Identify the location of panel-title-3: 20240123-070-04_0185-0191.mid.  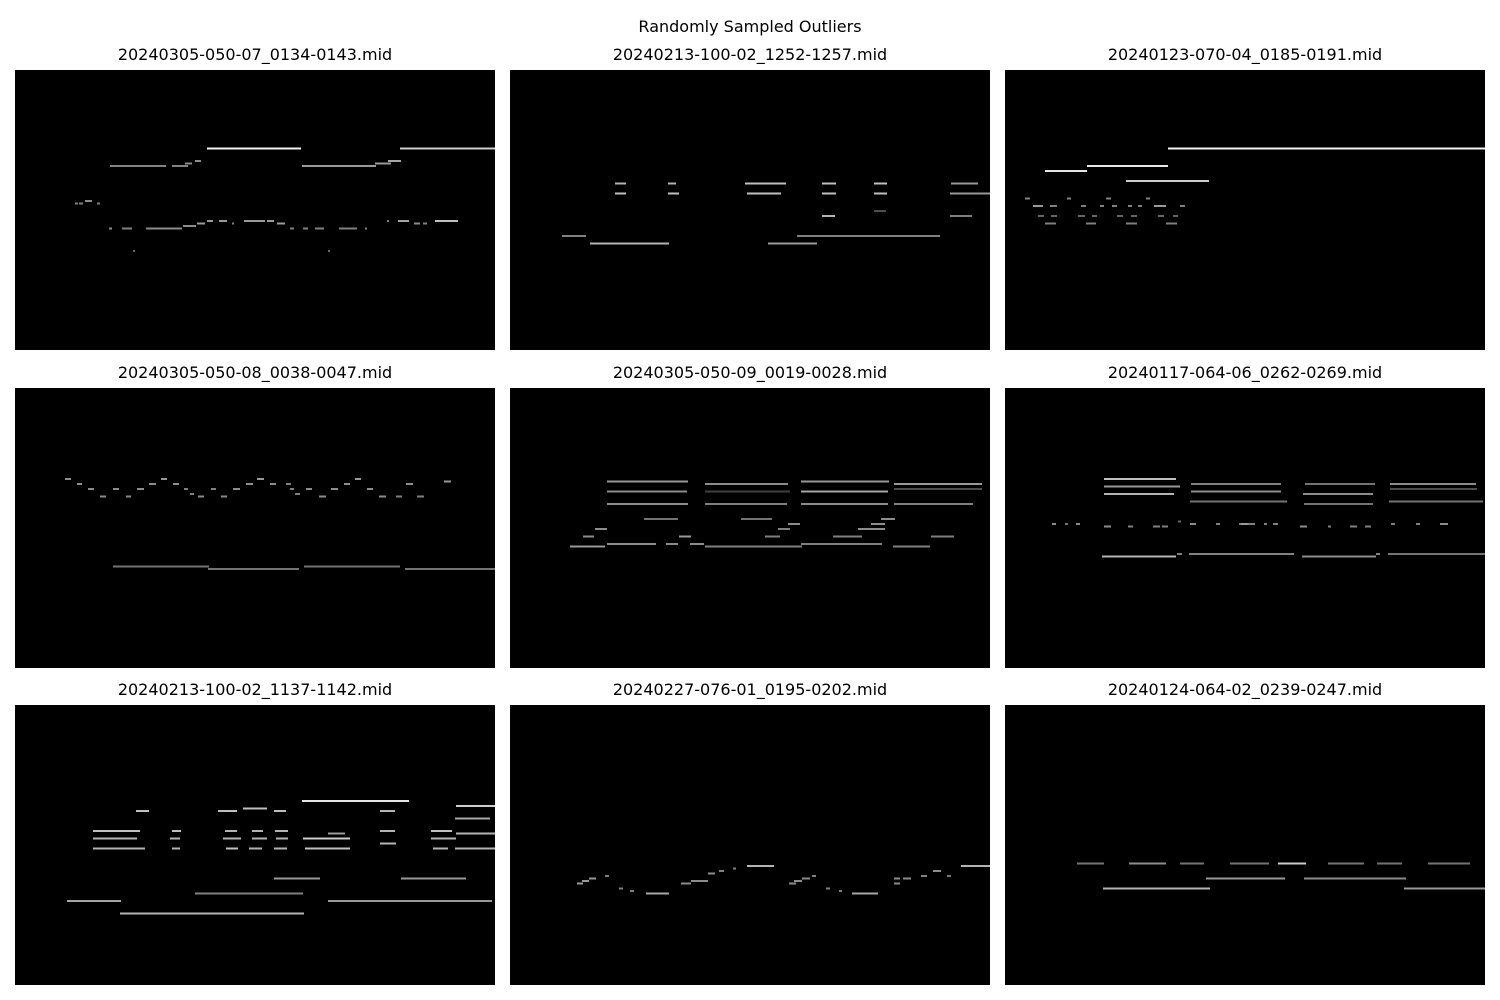
(1245, 54).